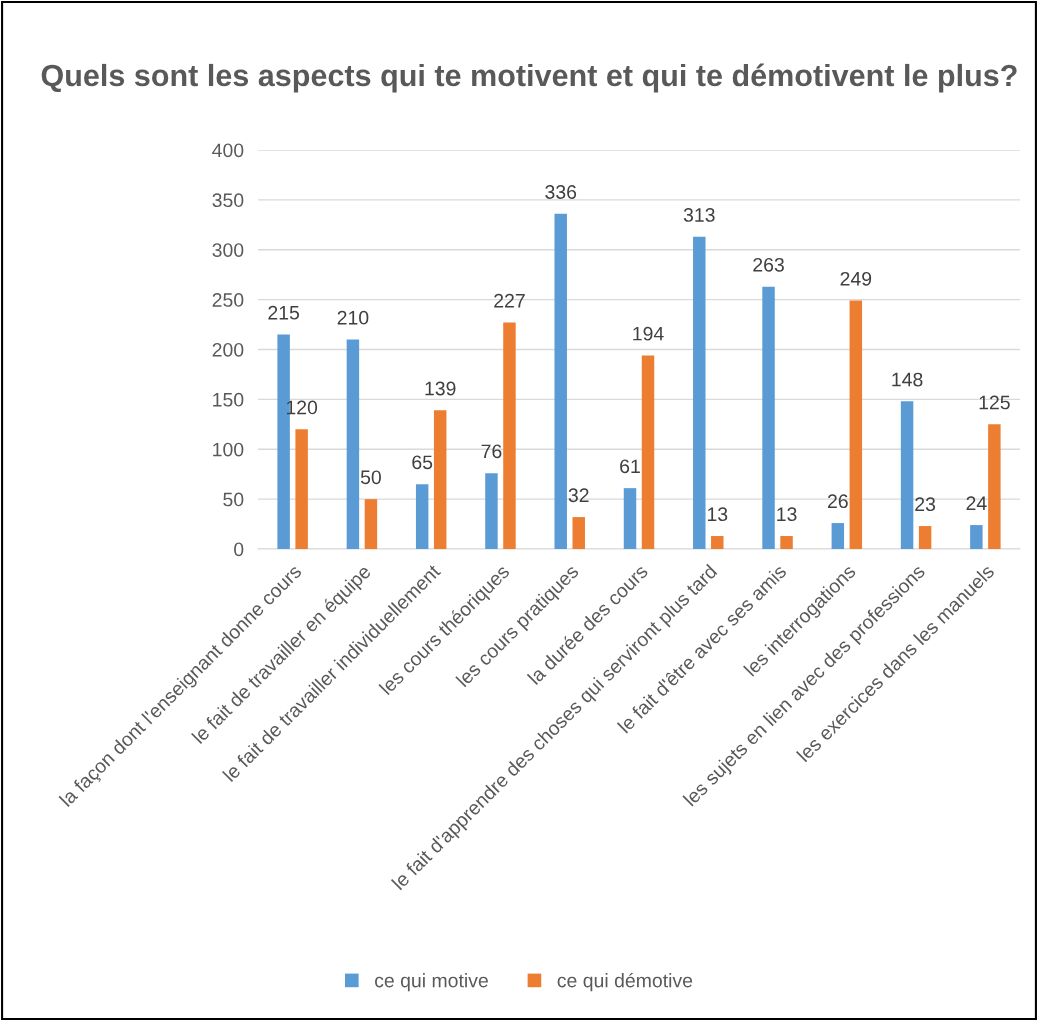  Describe the element at coordinates (422, 462) in the screenshot. I see `data-label: 65` at that location.